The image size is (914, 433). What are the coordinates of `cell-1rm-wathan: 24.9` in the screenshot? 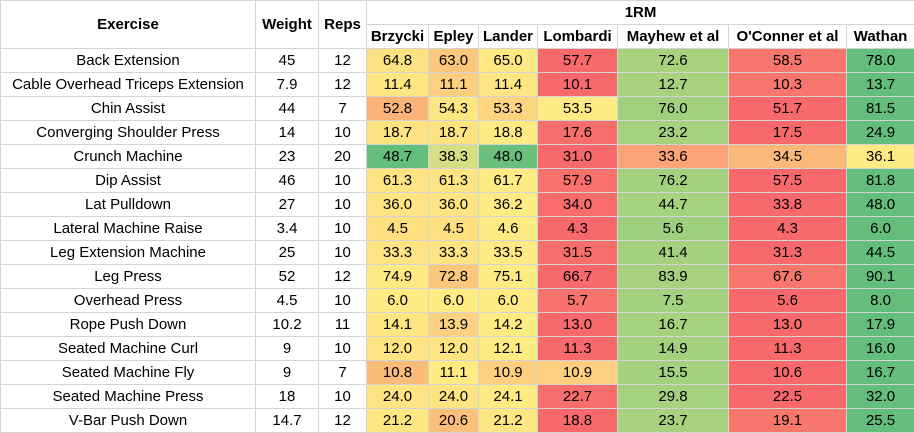 It's located at (880, 133).